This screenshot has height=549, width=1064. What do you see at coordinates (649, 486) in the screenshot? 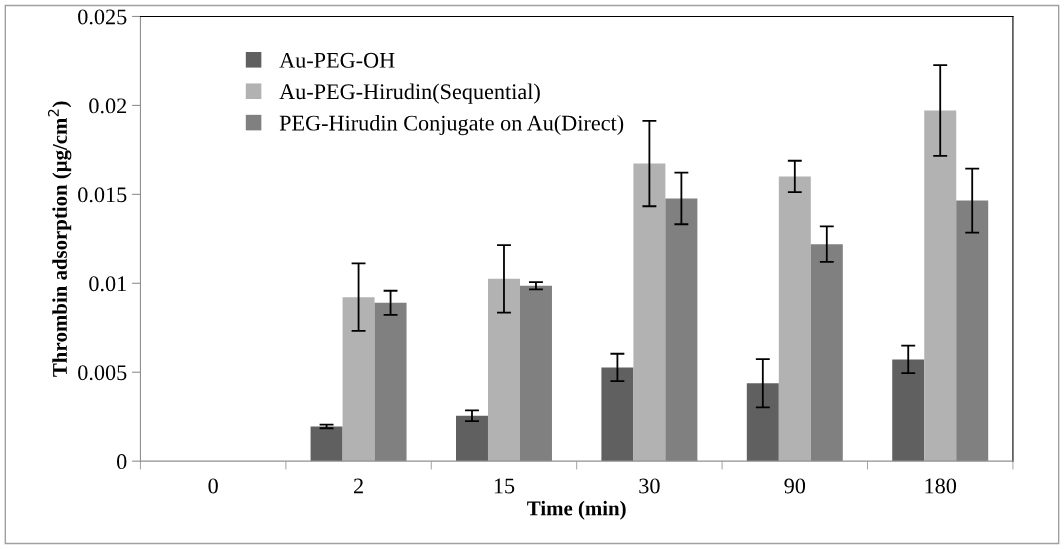
I see `x-tick-label: 30` at bounding box center [649, 486].